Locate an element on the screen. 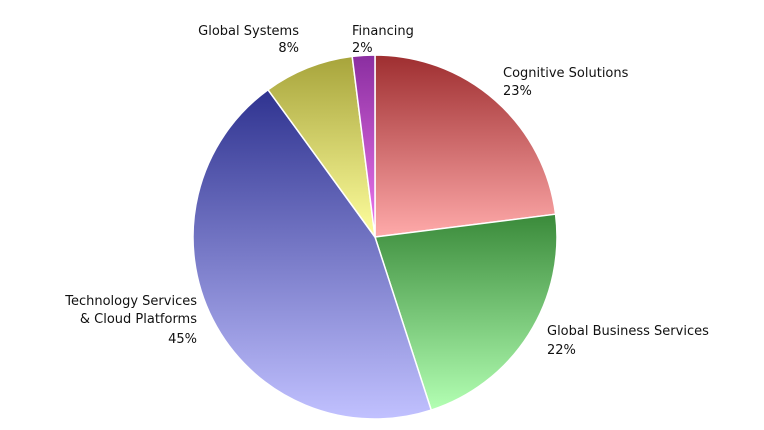 The width and height of the screenshot is (764, 430). slice-name-line: Global Business Services is located at coordinates (628, 331).